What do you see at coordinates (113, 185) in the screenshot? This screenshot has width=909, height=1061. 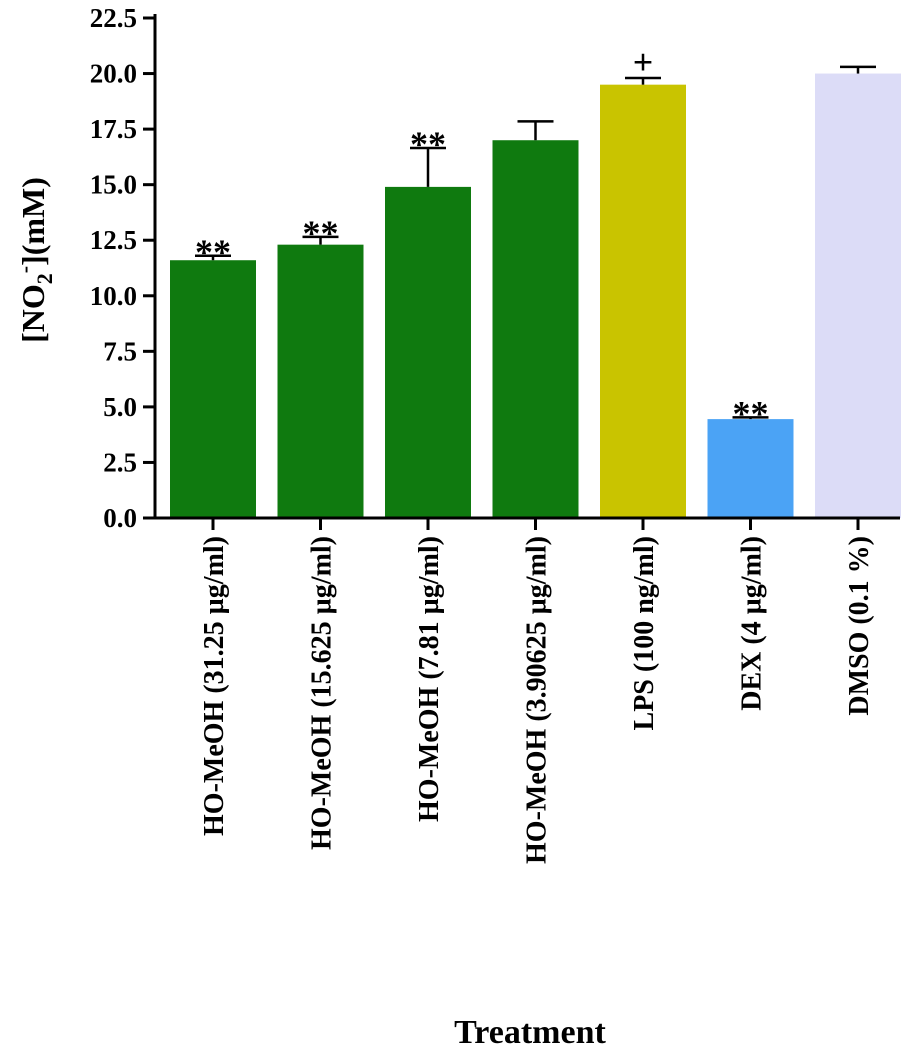 I see `y-tick-label-7: 15.0` at bounding box center [113, 185].